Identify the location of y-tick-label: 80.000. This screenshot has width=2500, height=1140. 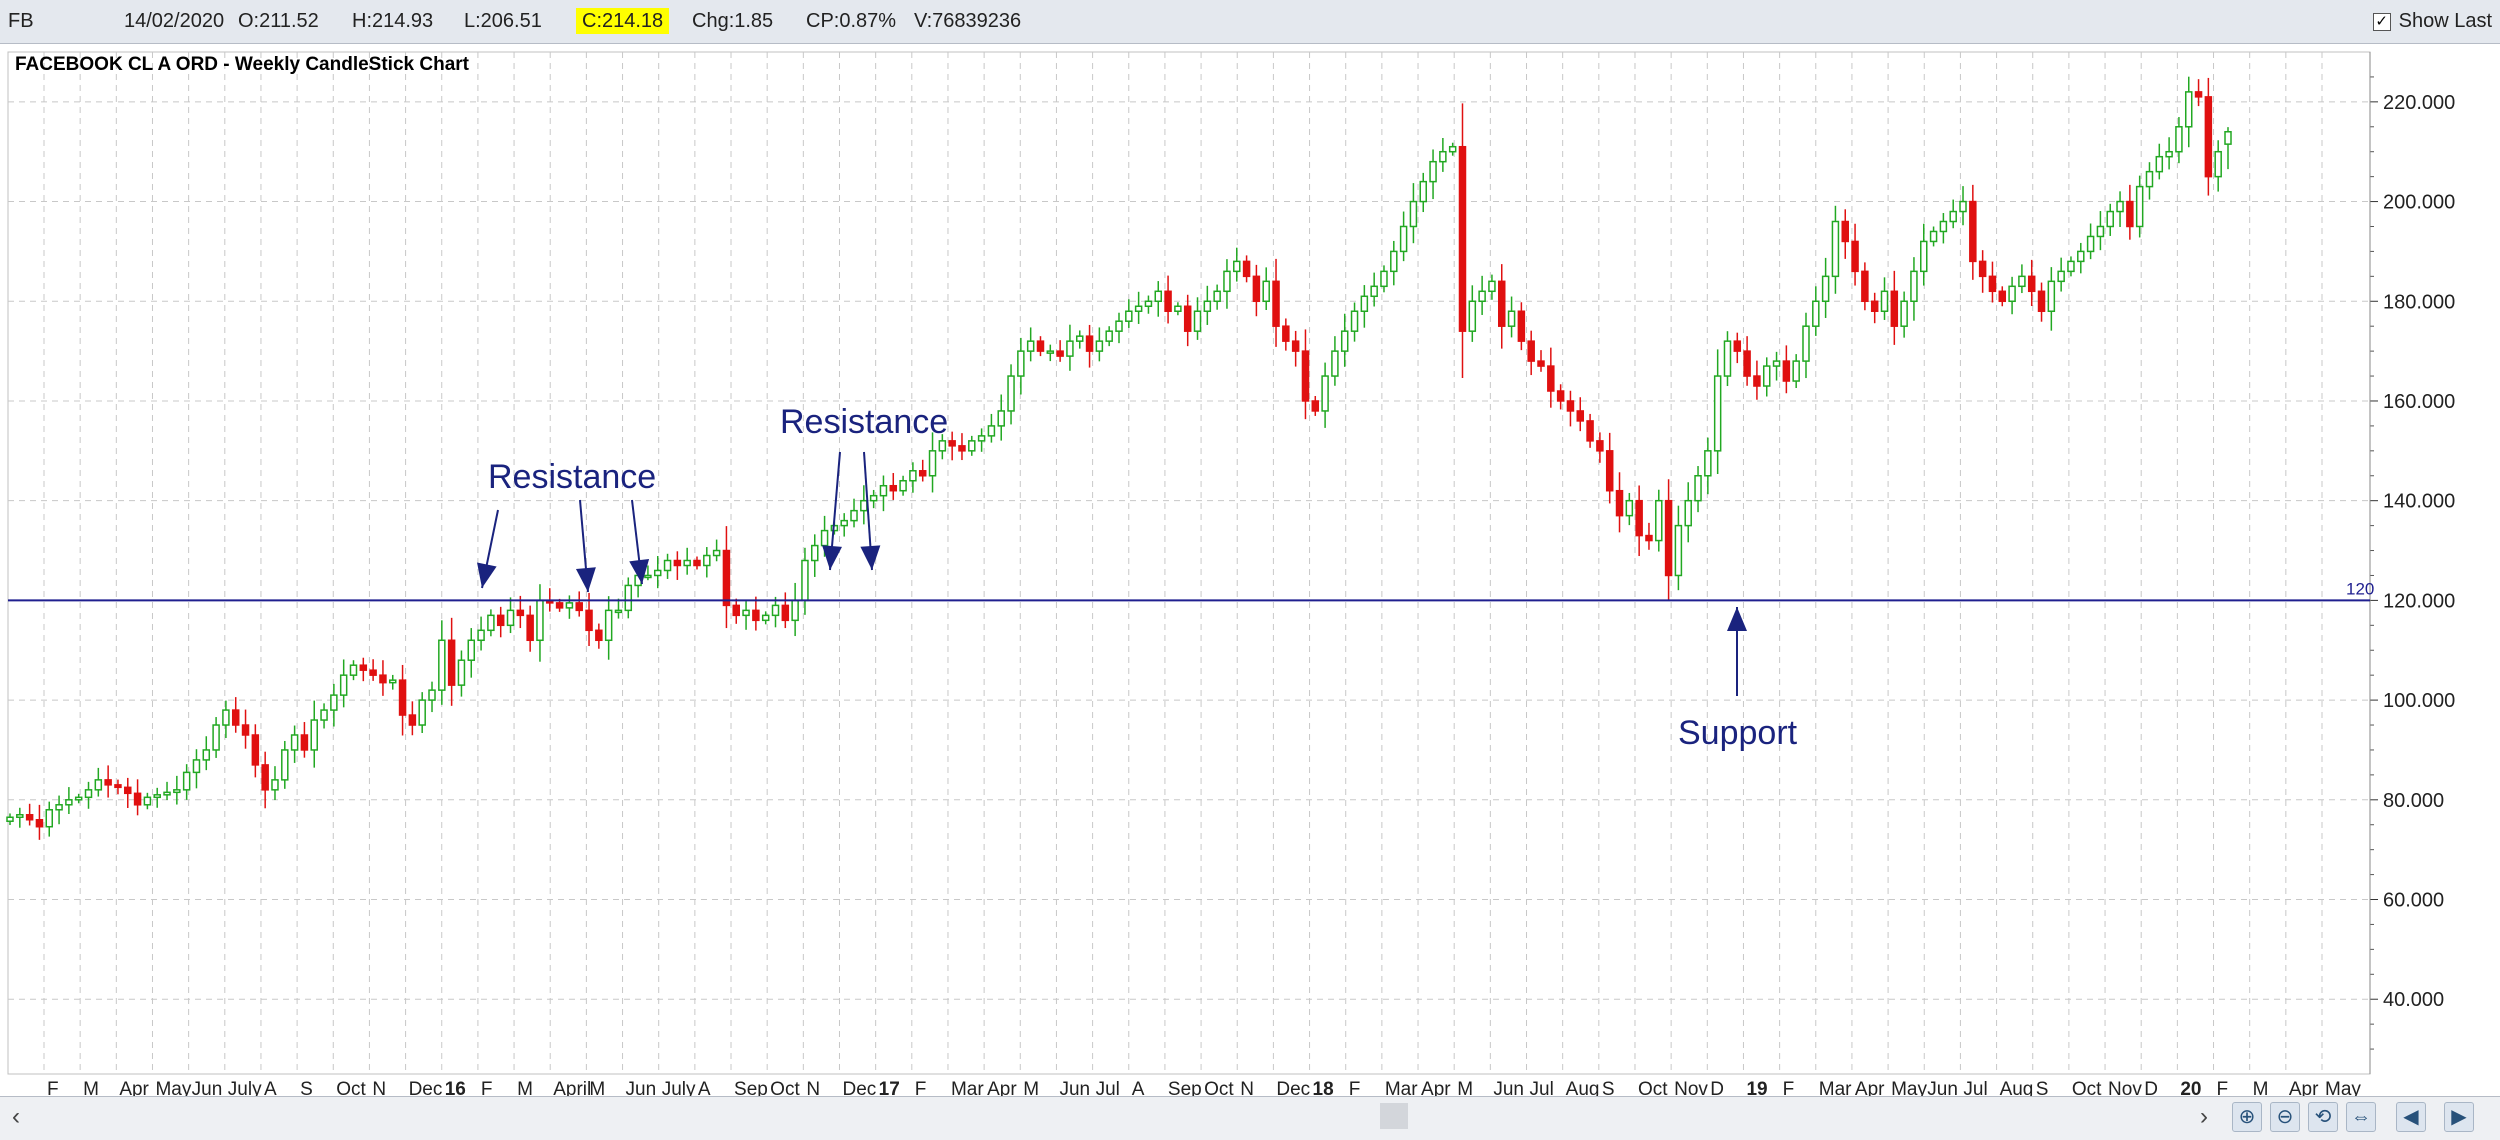
(2413, 801).